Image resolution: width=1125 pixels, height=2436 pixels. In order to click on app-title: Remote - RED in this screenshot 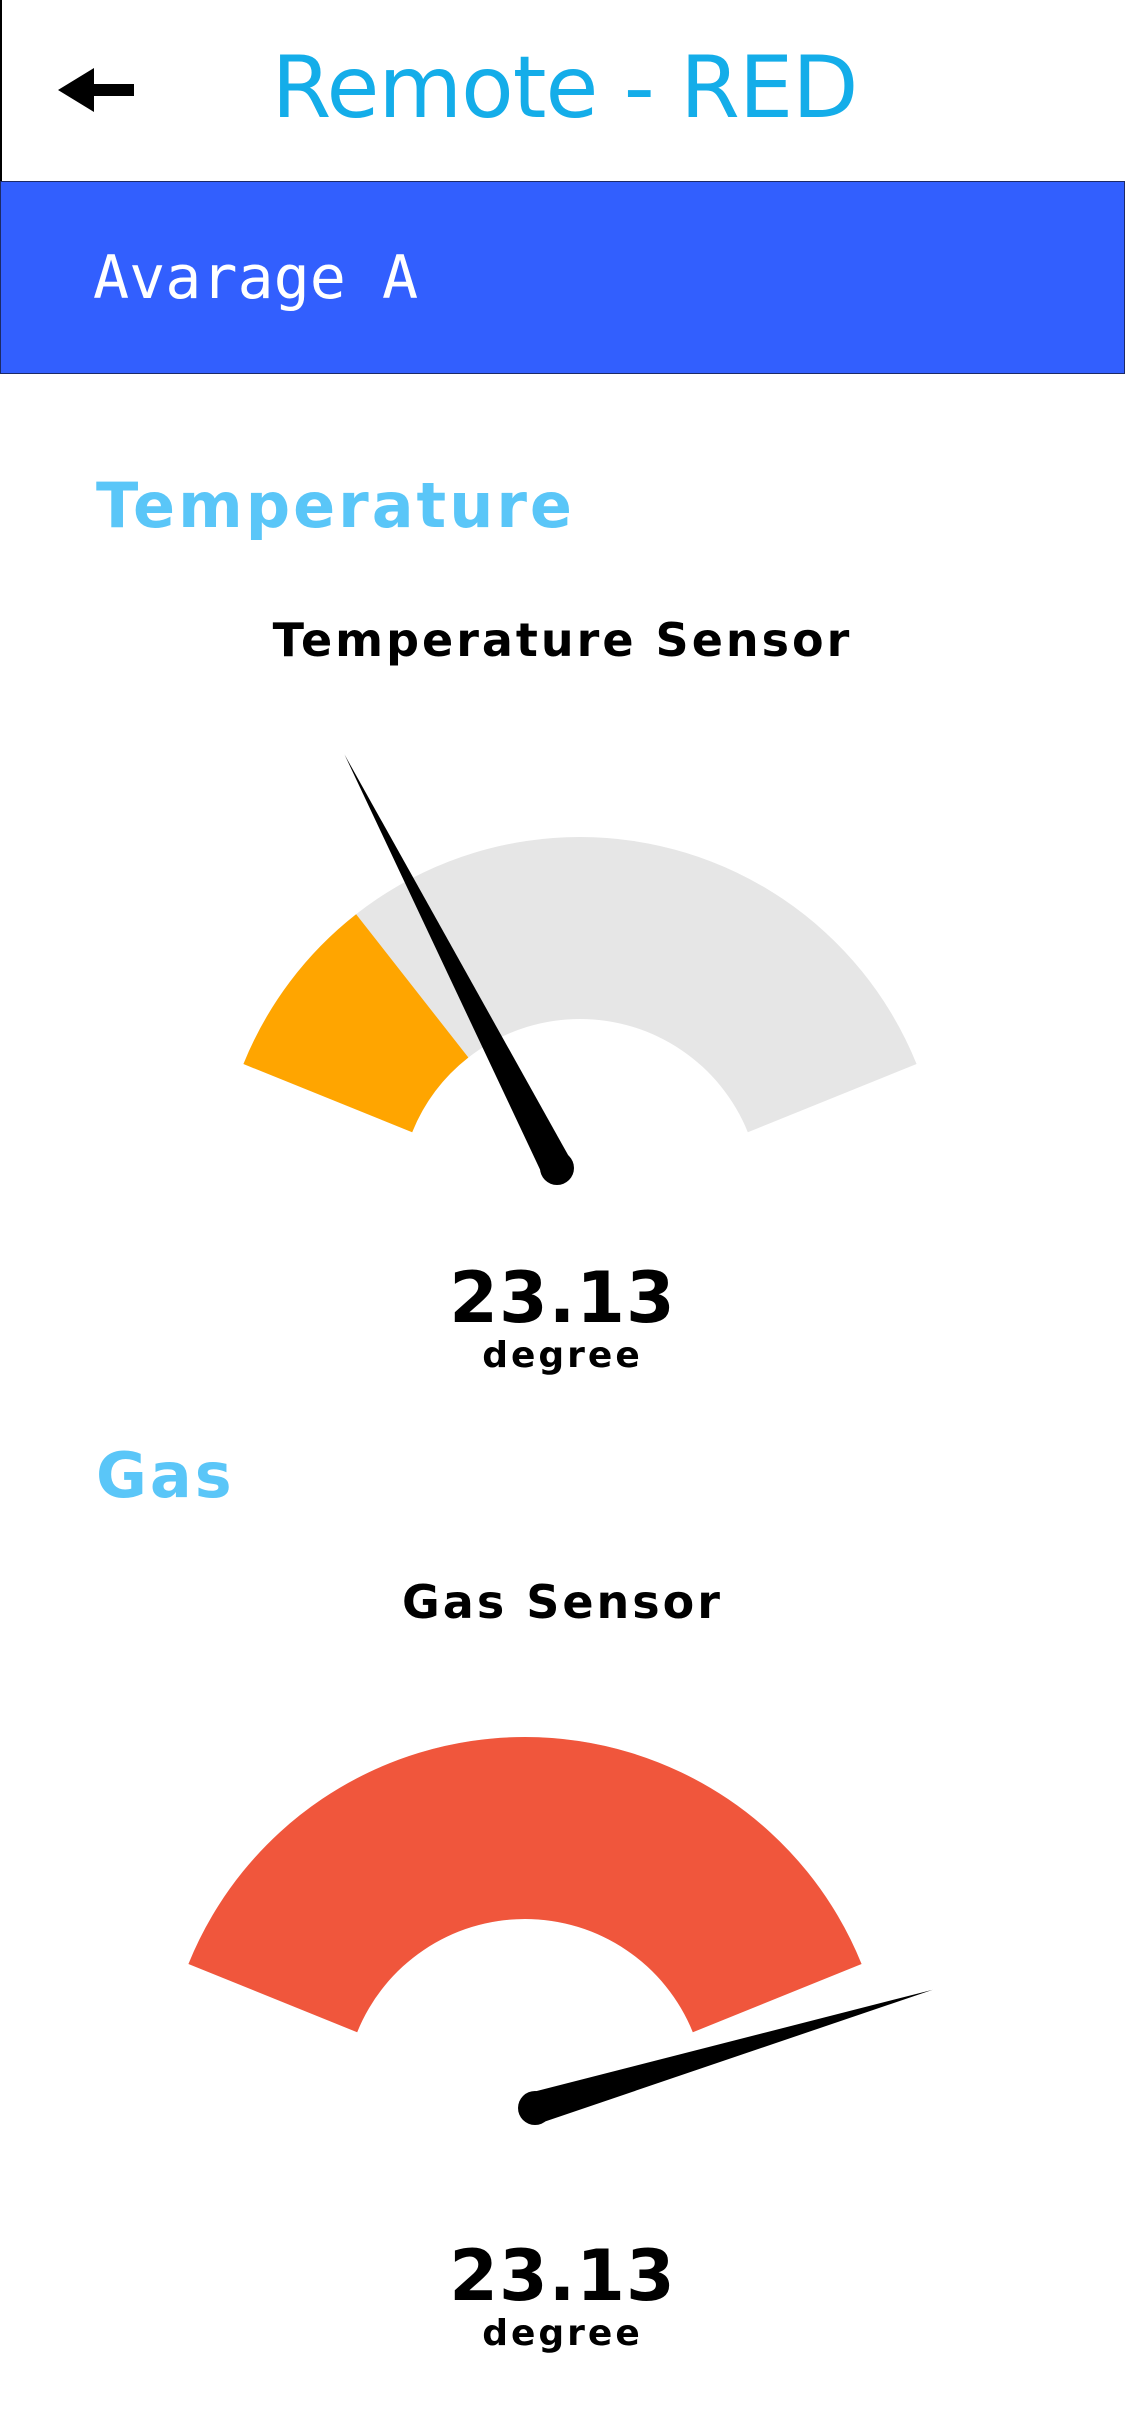, I will do `click(565, 88)`.